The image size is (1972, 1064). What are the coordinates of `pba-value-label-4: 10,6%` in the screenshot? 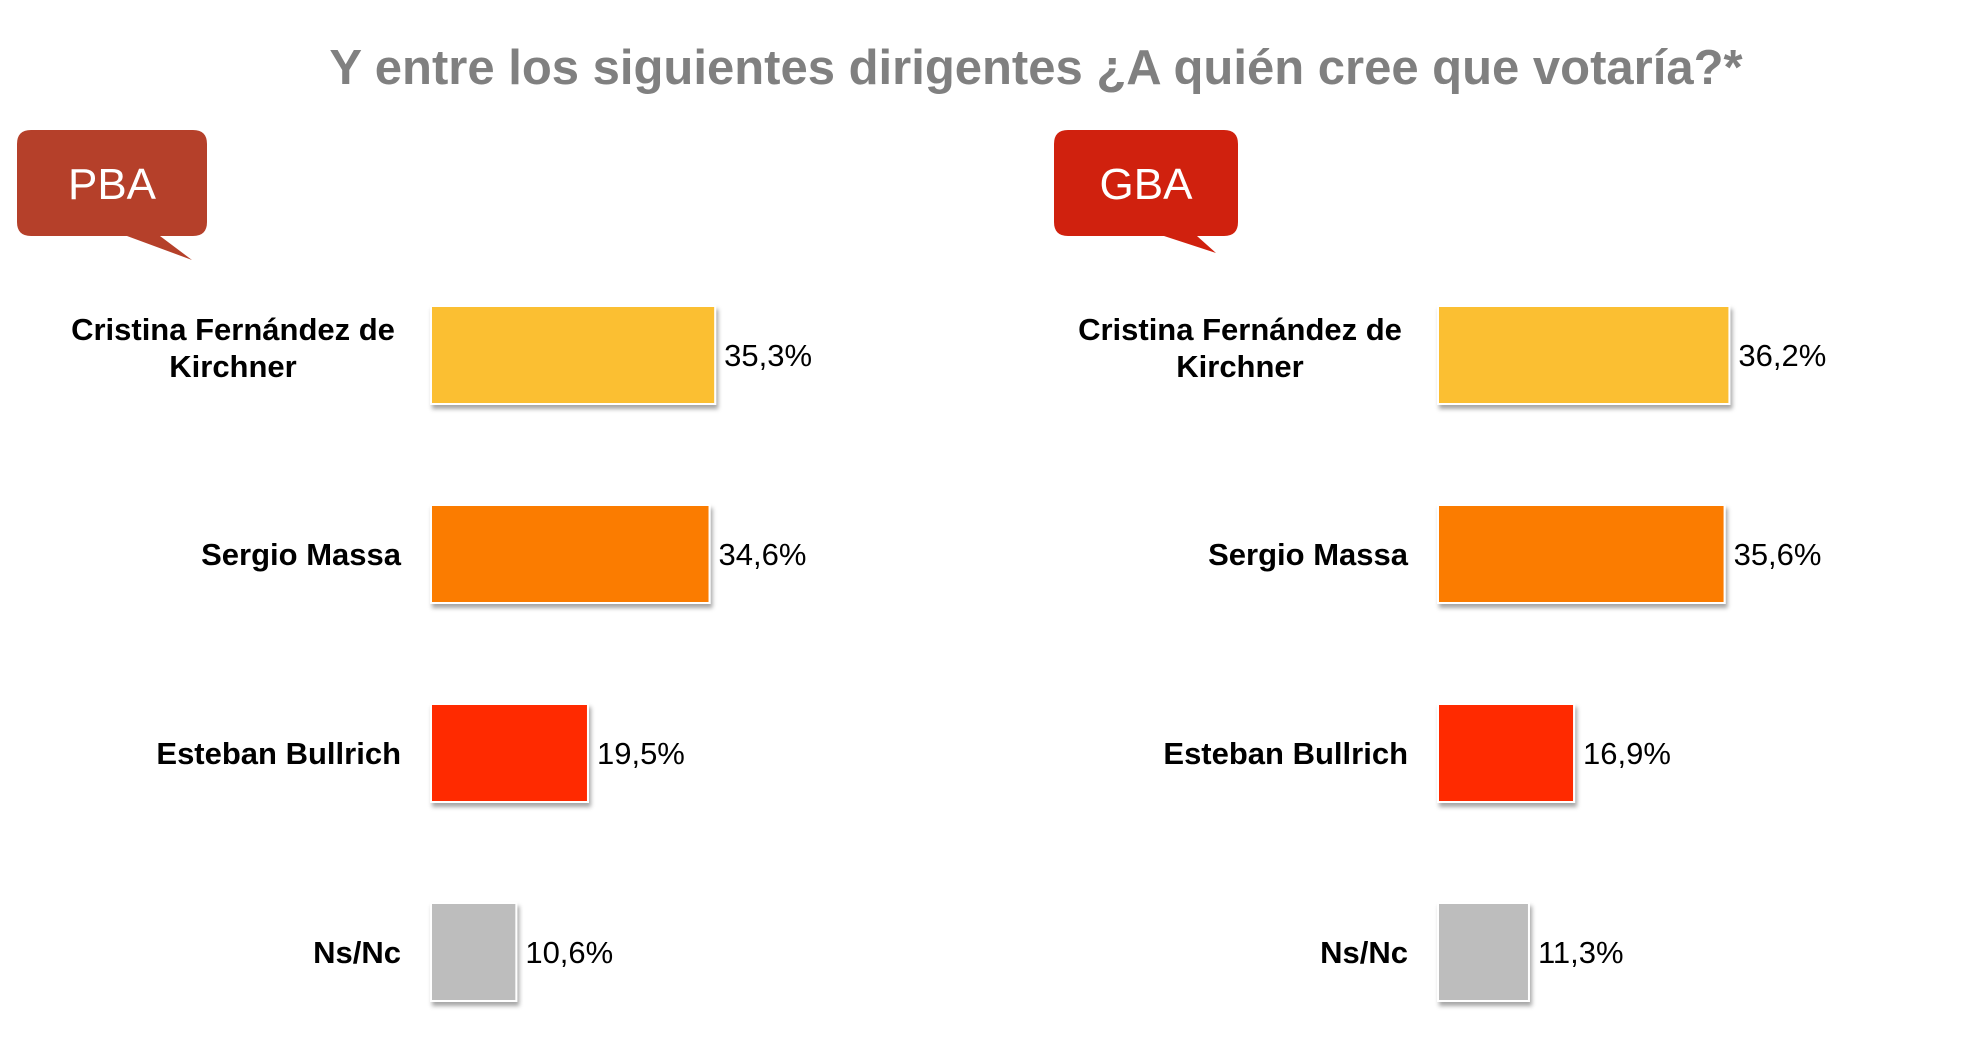 It's located at (569, 952).